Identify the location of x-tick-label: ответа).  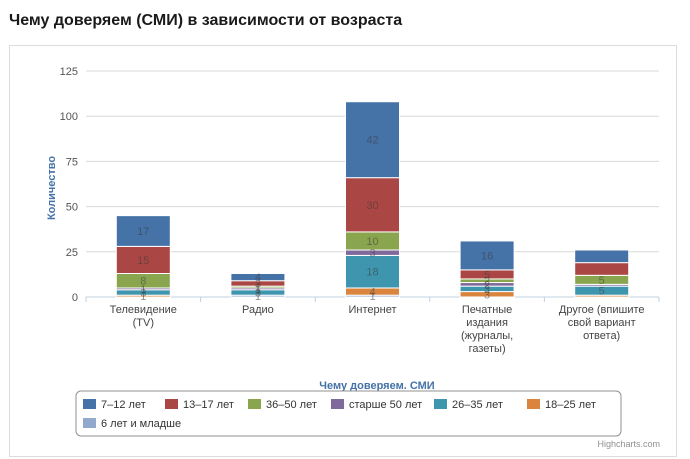
(601, 336).